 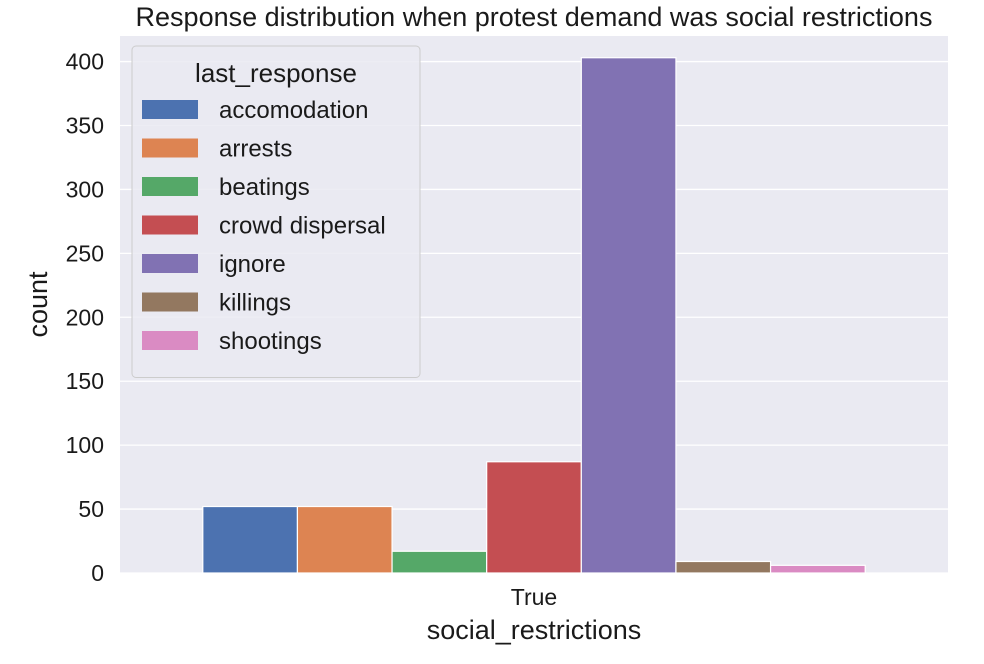 What do you see at coordinates (170, 340) in the screenshot?
I see `legend-swatch-shootings` at bounding box center [170, 340].